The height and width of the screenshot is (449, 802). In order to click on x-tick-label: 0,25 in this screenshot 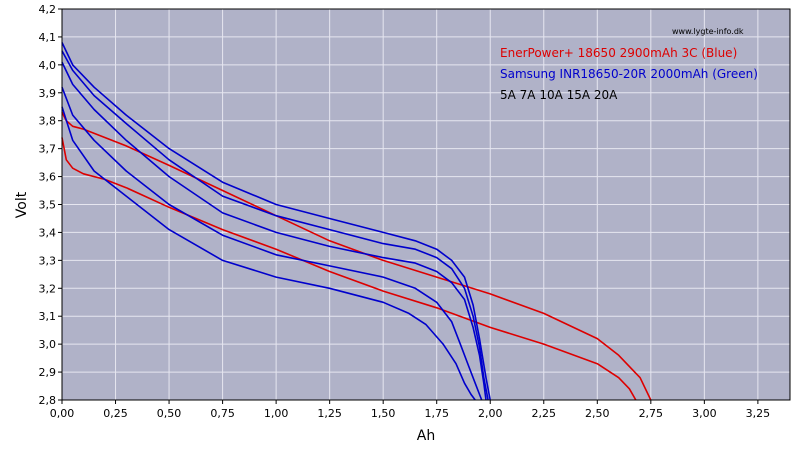, I will do `click(115, 413)`.